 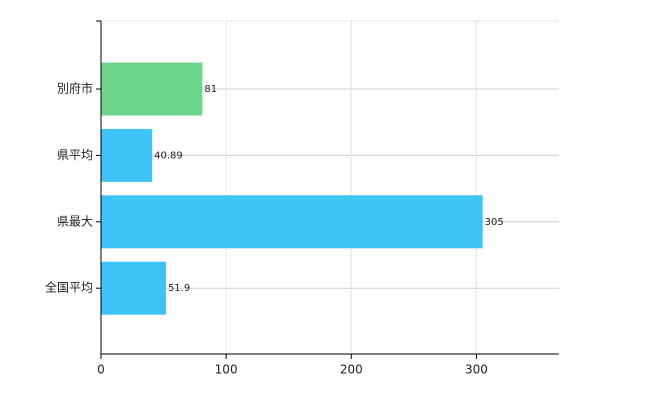 What do you see at coordinates (101, 370) in the screenshot?
I see `x-tick-label: 0` at bounding box center [101, 370].